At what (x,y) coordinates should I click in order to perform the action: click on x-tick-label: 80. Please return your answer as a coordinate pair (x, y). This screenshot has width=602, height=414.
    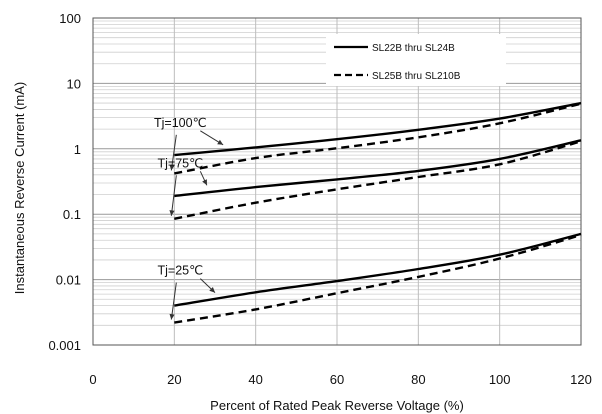
    Looking at the image, I should click on (418, 379).